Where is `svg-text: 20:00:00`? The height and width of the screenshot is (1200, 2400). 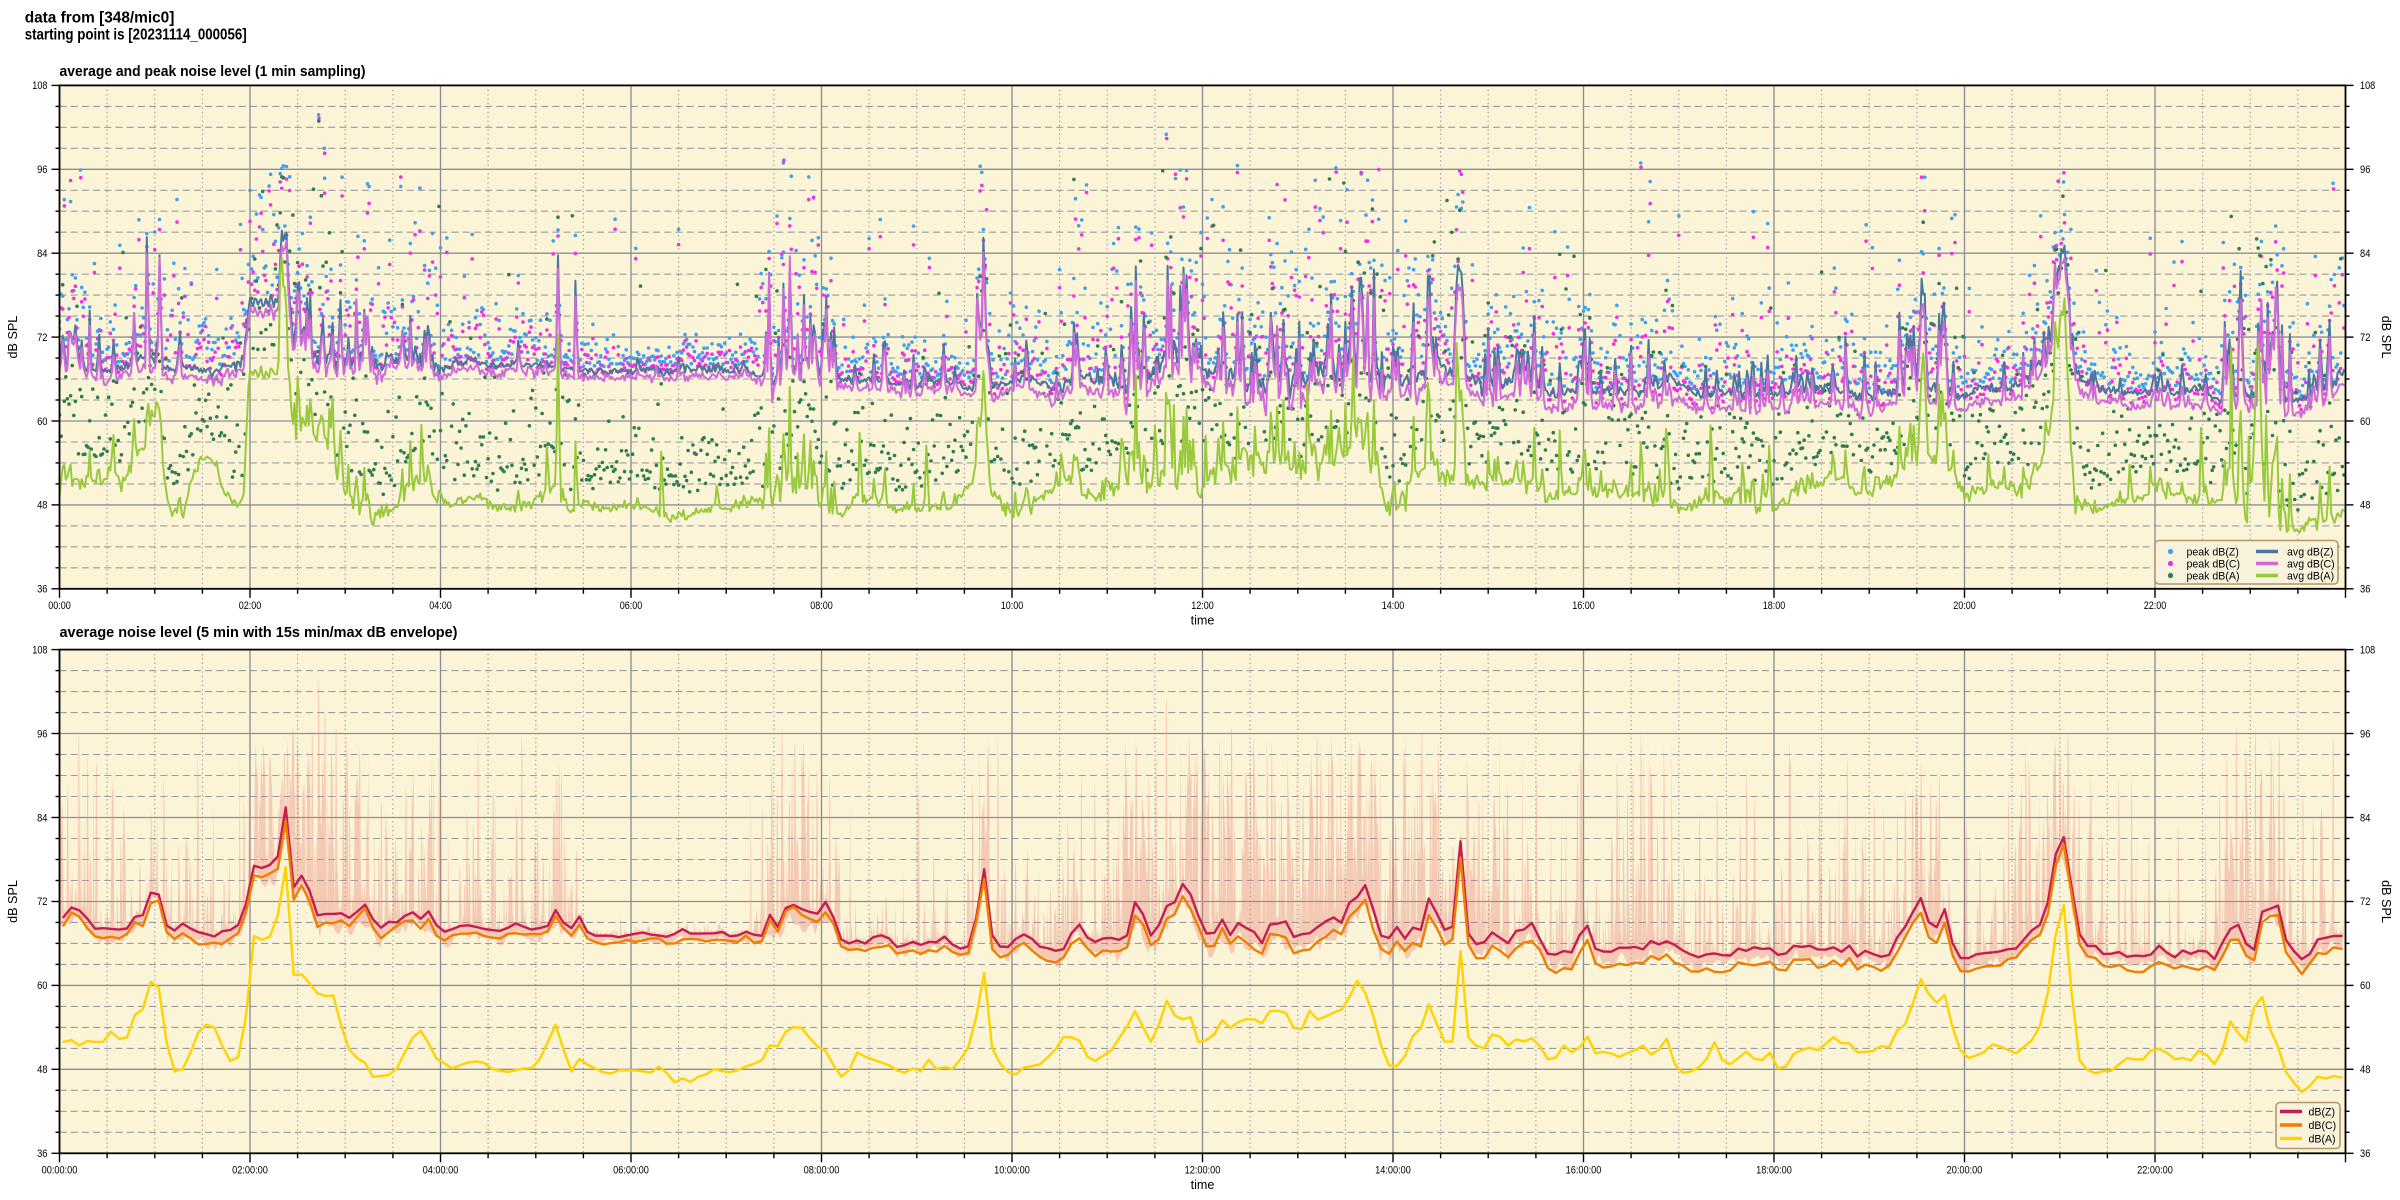
svg-text: 20:00:00 is located at coordinates (1965, 1170).